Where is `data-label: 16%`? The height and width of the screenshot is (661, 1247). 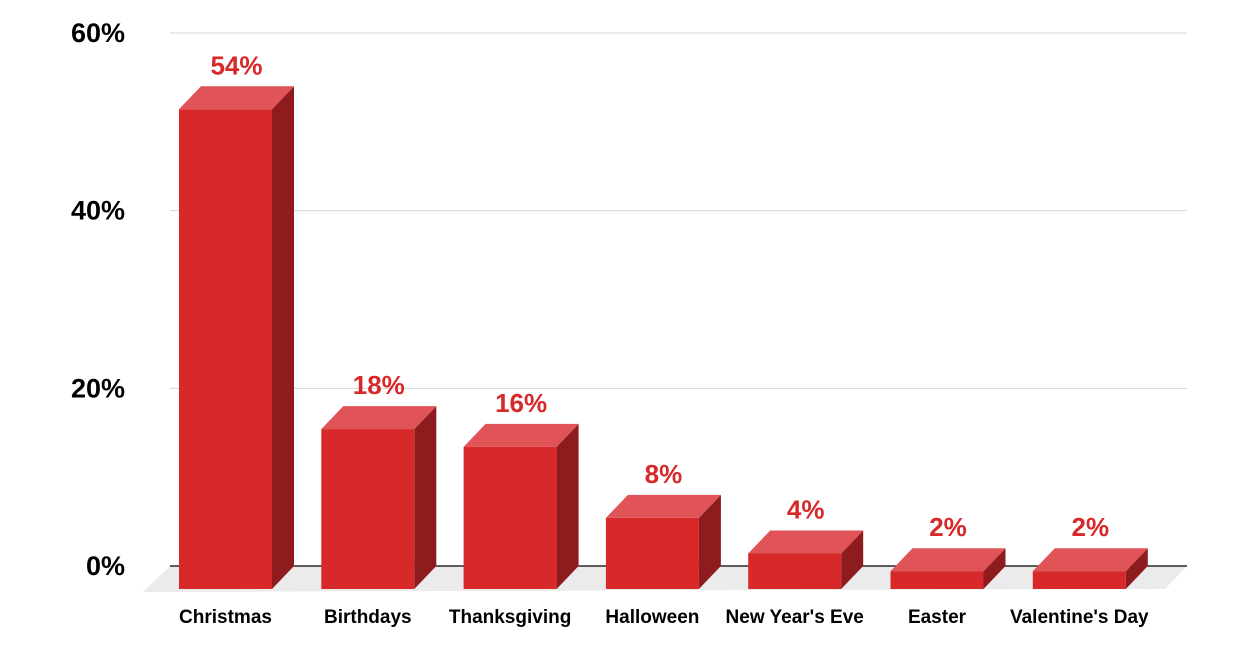 data-label: 16% is located at coordinates (521, 403).